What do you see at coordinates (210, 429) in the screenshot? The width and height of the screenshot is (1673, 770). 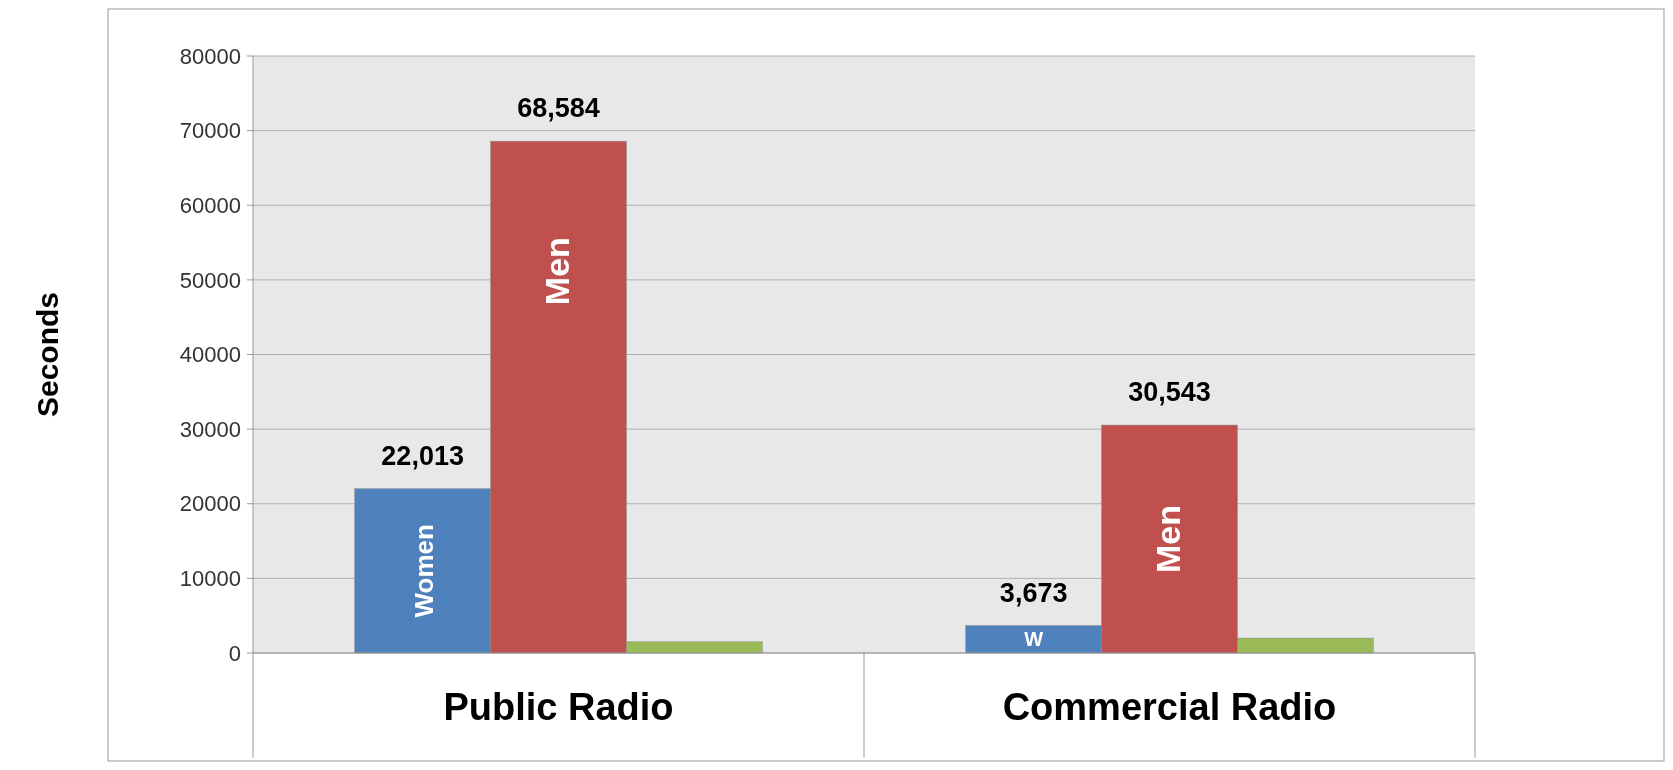 I see `y-tick-label: 30000` at bounding box center [210, 429].